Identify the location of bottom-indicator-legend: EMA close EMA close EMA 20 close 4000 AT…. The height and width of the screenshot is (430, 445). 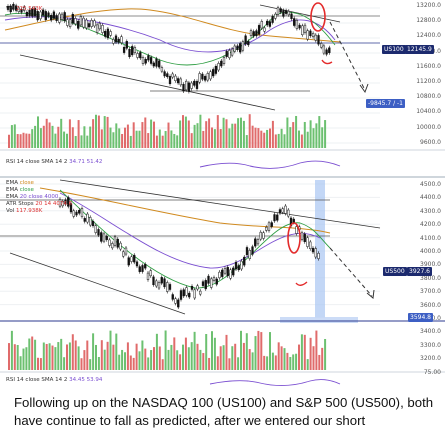
(39, 197).